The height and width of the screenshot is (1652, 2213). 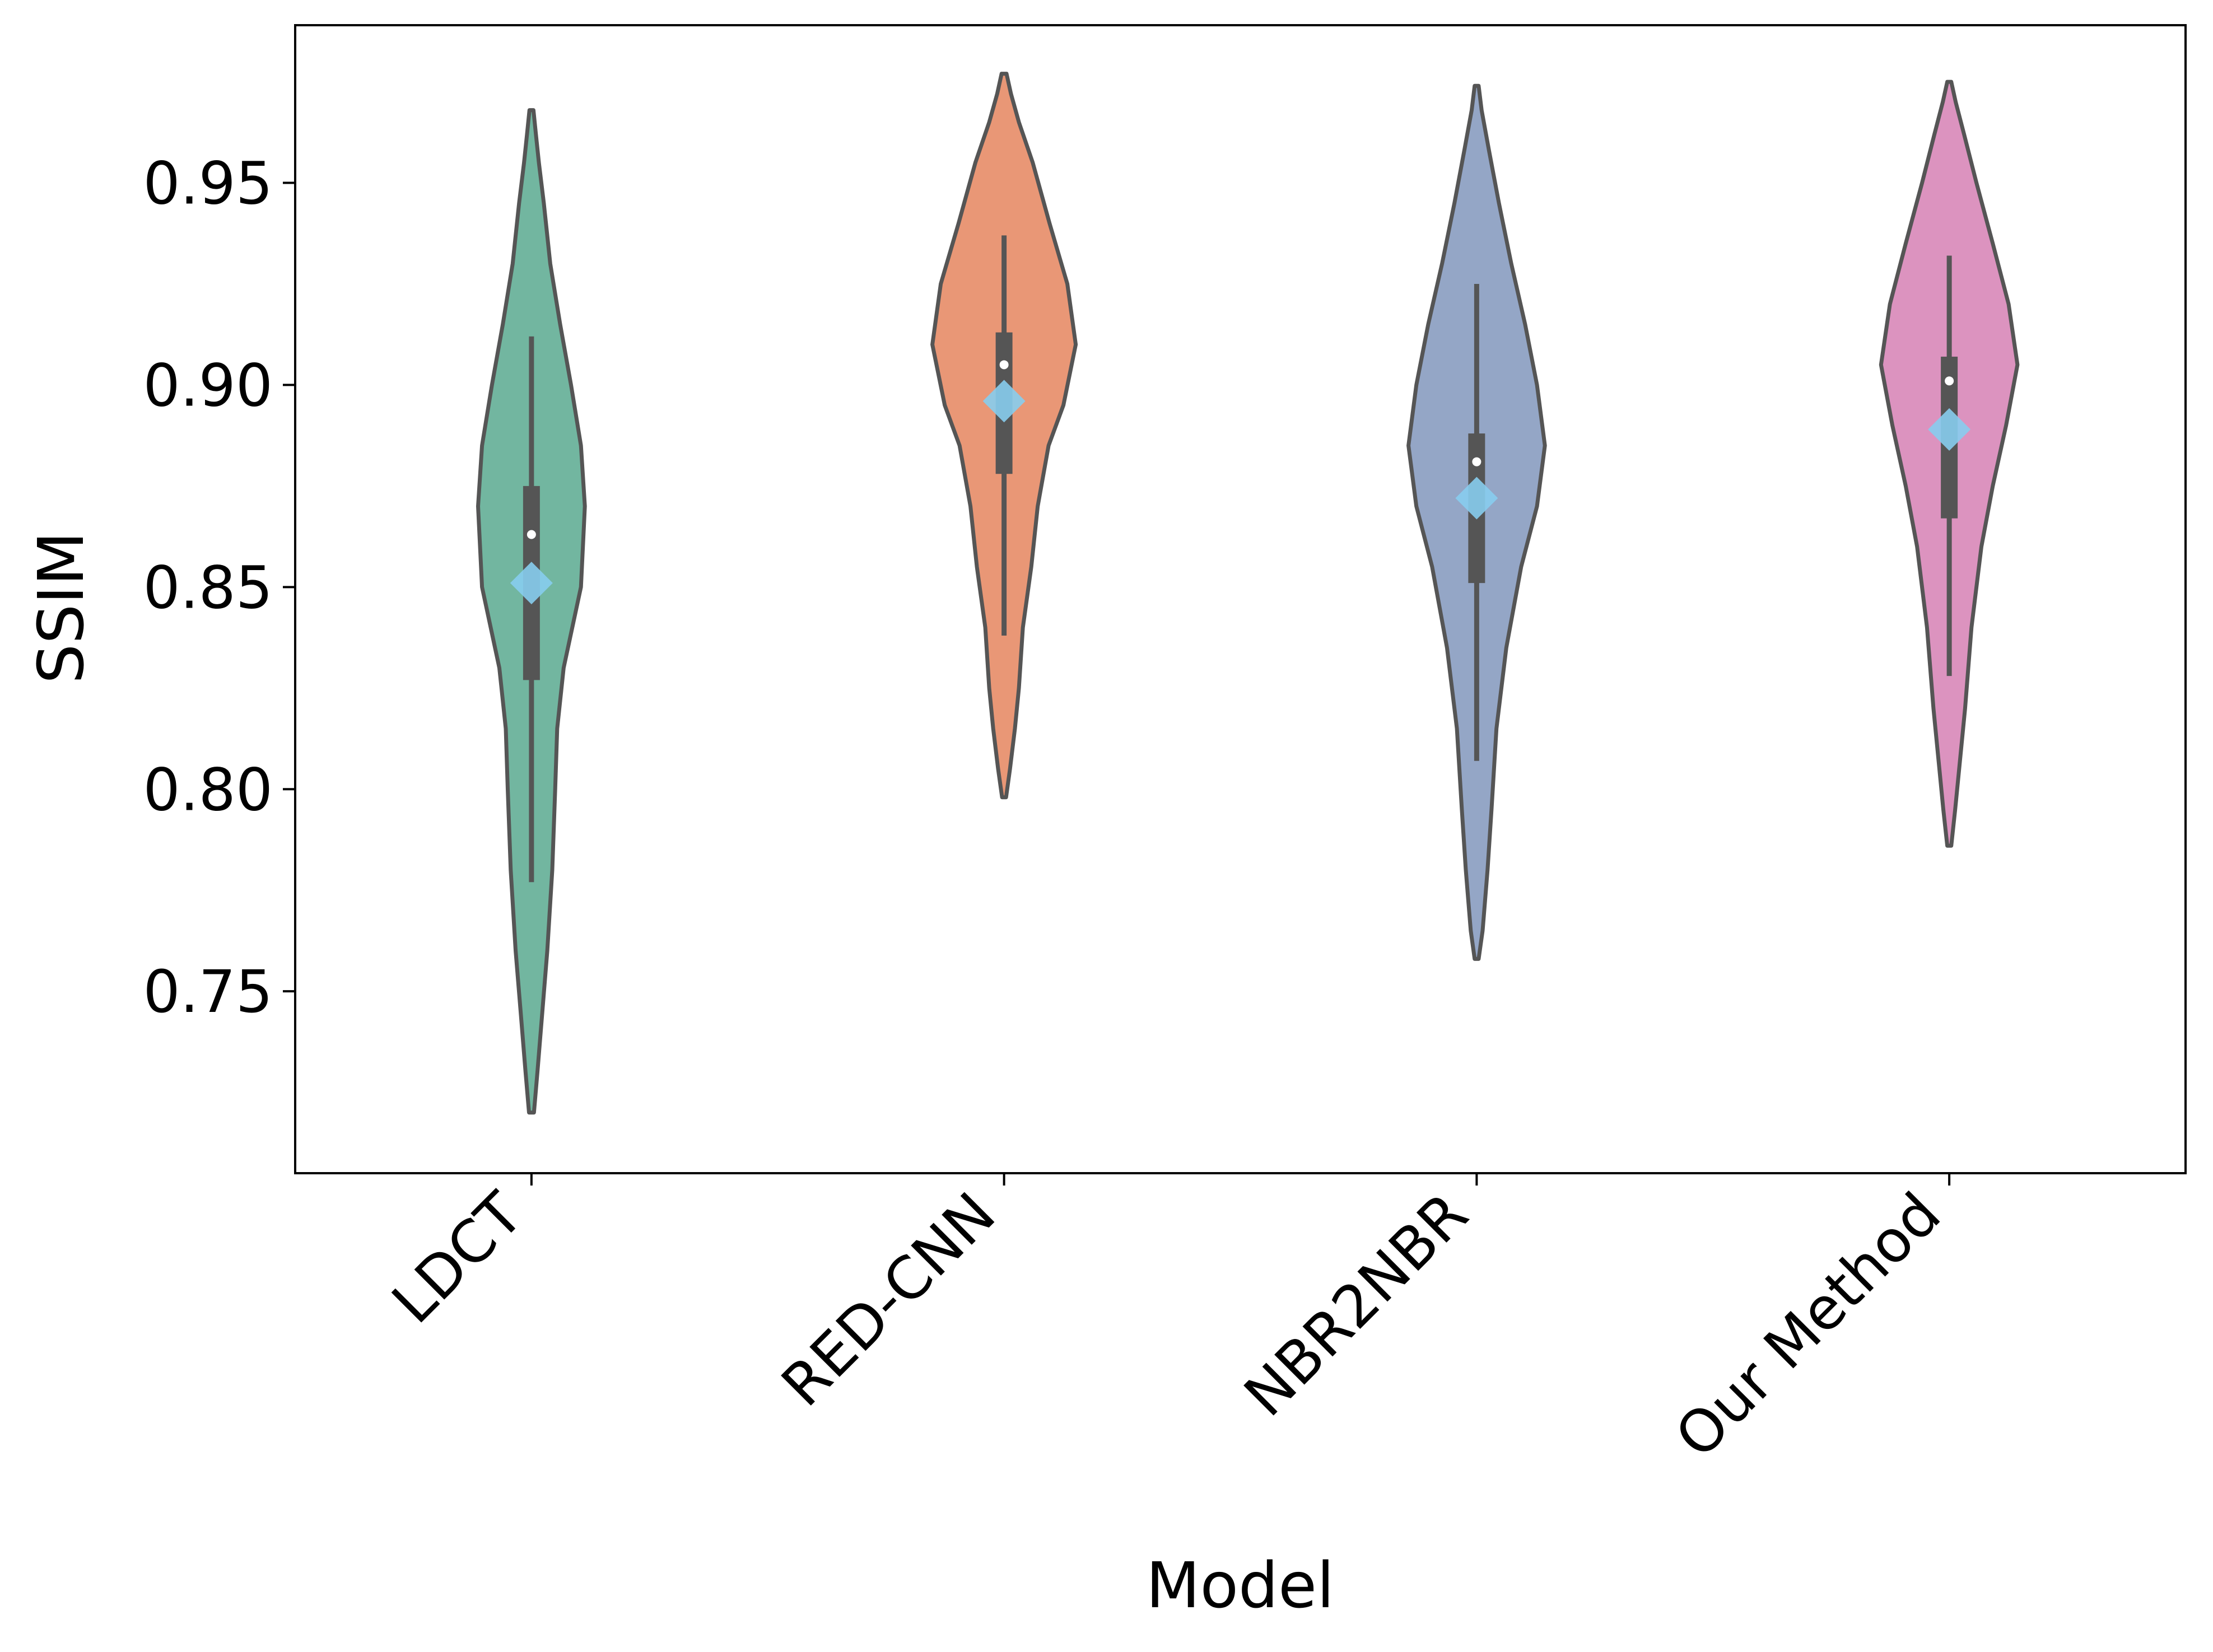 I want to click on y-tick-label: 0.90, so click(x=208, y=385).